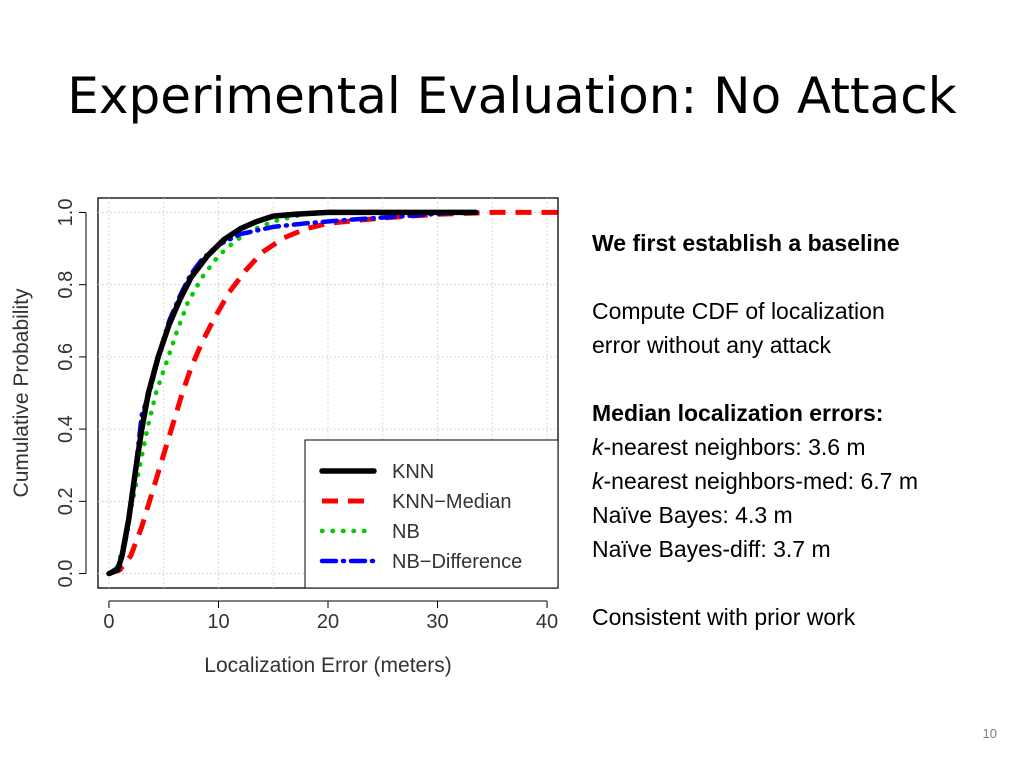 The width and height of the screenshot is (1024, 768). What do you see at coordinates (712, 345) in the screenshot?
I see `cdf-description-line-2: error without any attack` at bounding box center [712, 345].